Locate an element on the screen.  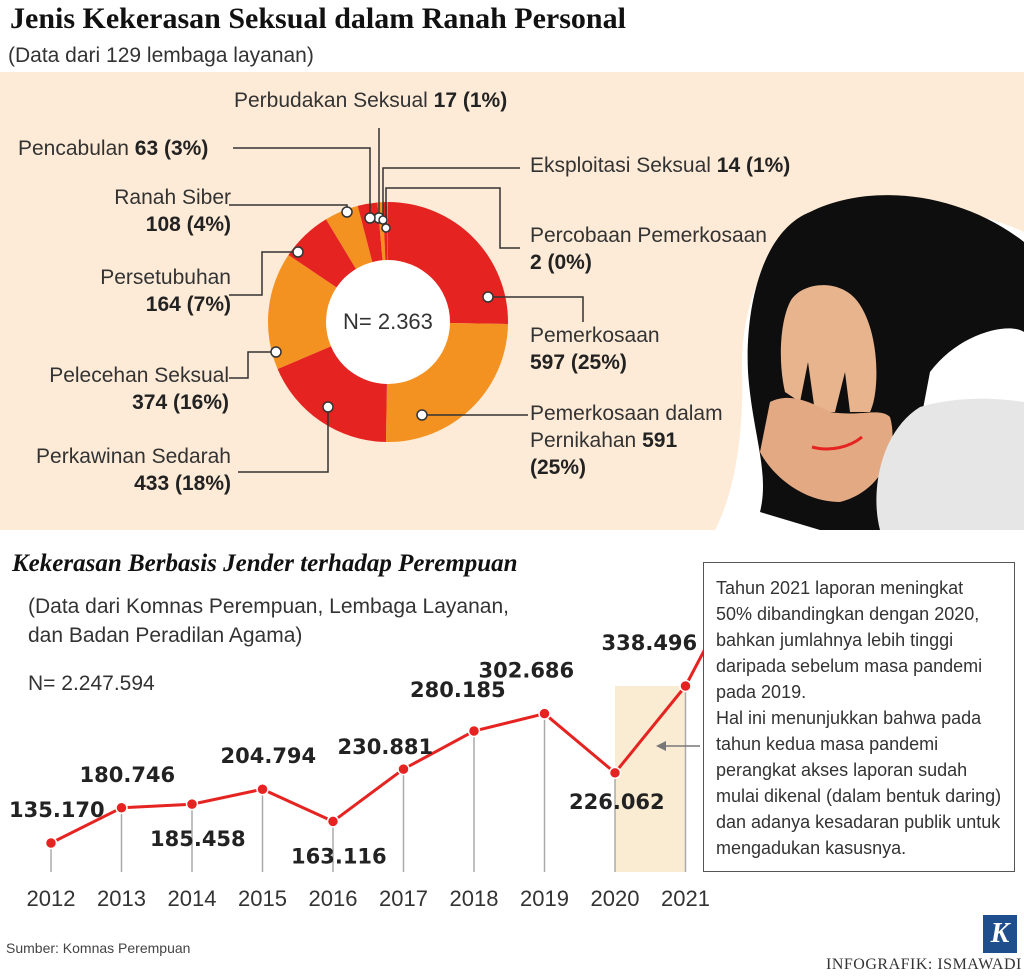
x-tick-2018: 2018 is located at coordinates (474, 898).